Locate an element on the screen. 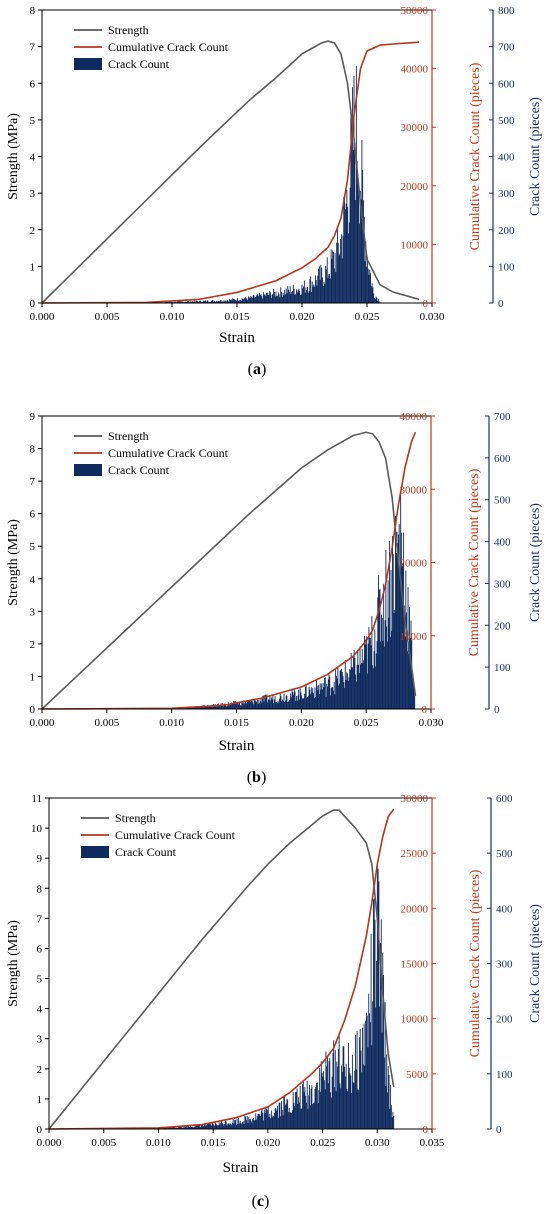 Image resolution: width=550 pixels, height=1214 pixels. y-right2-tick-label: 800 is located at coordinates (506, 11).